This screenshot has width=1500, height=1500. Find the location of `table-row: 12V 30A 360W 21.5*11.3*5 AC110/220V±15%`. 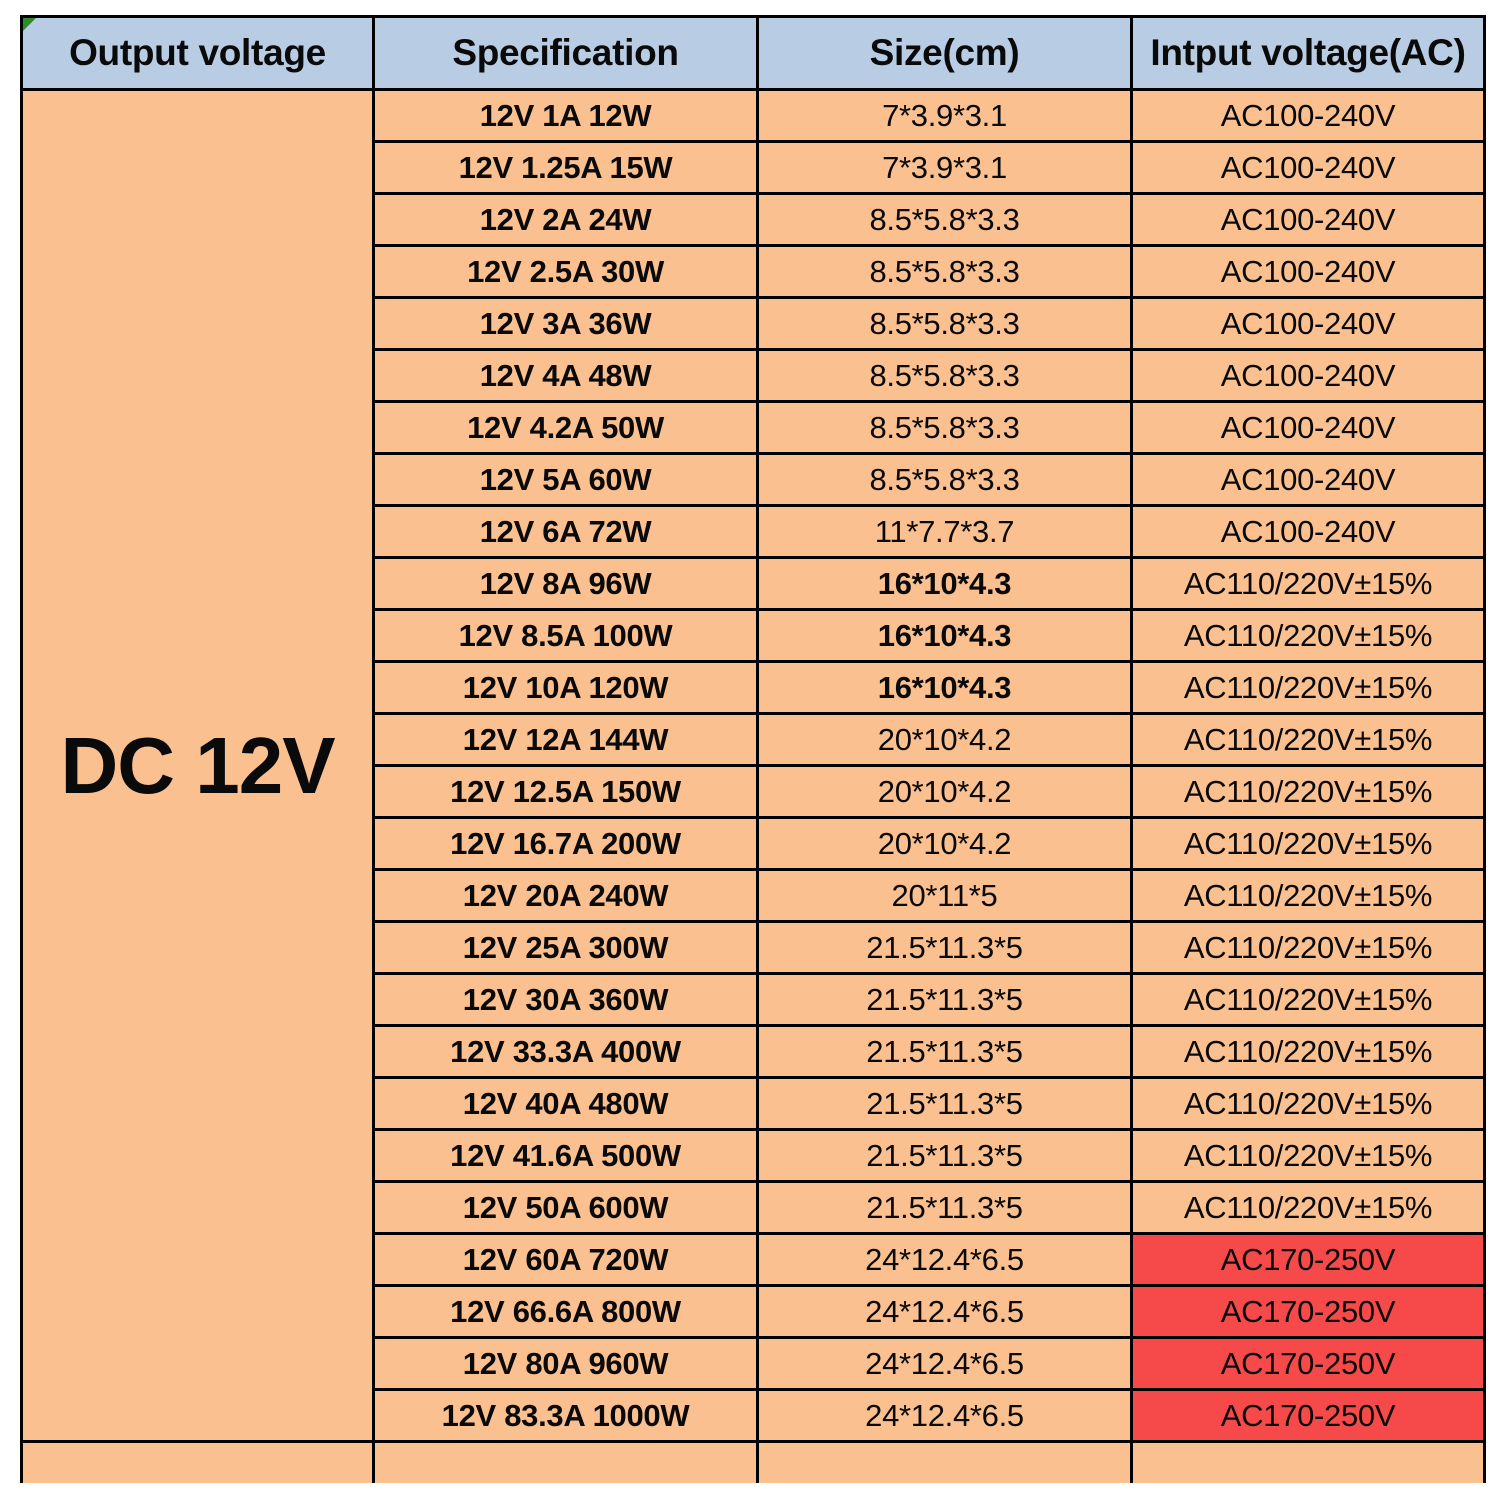

table-row: 12V 30A 360W 21.5*11.3*5 AC110/220V±15% is located at coordinates (754, 999).